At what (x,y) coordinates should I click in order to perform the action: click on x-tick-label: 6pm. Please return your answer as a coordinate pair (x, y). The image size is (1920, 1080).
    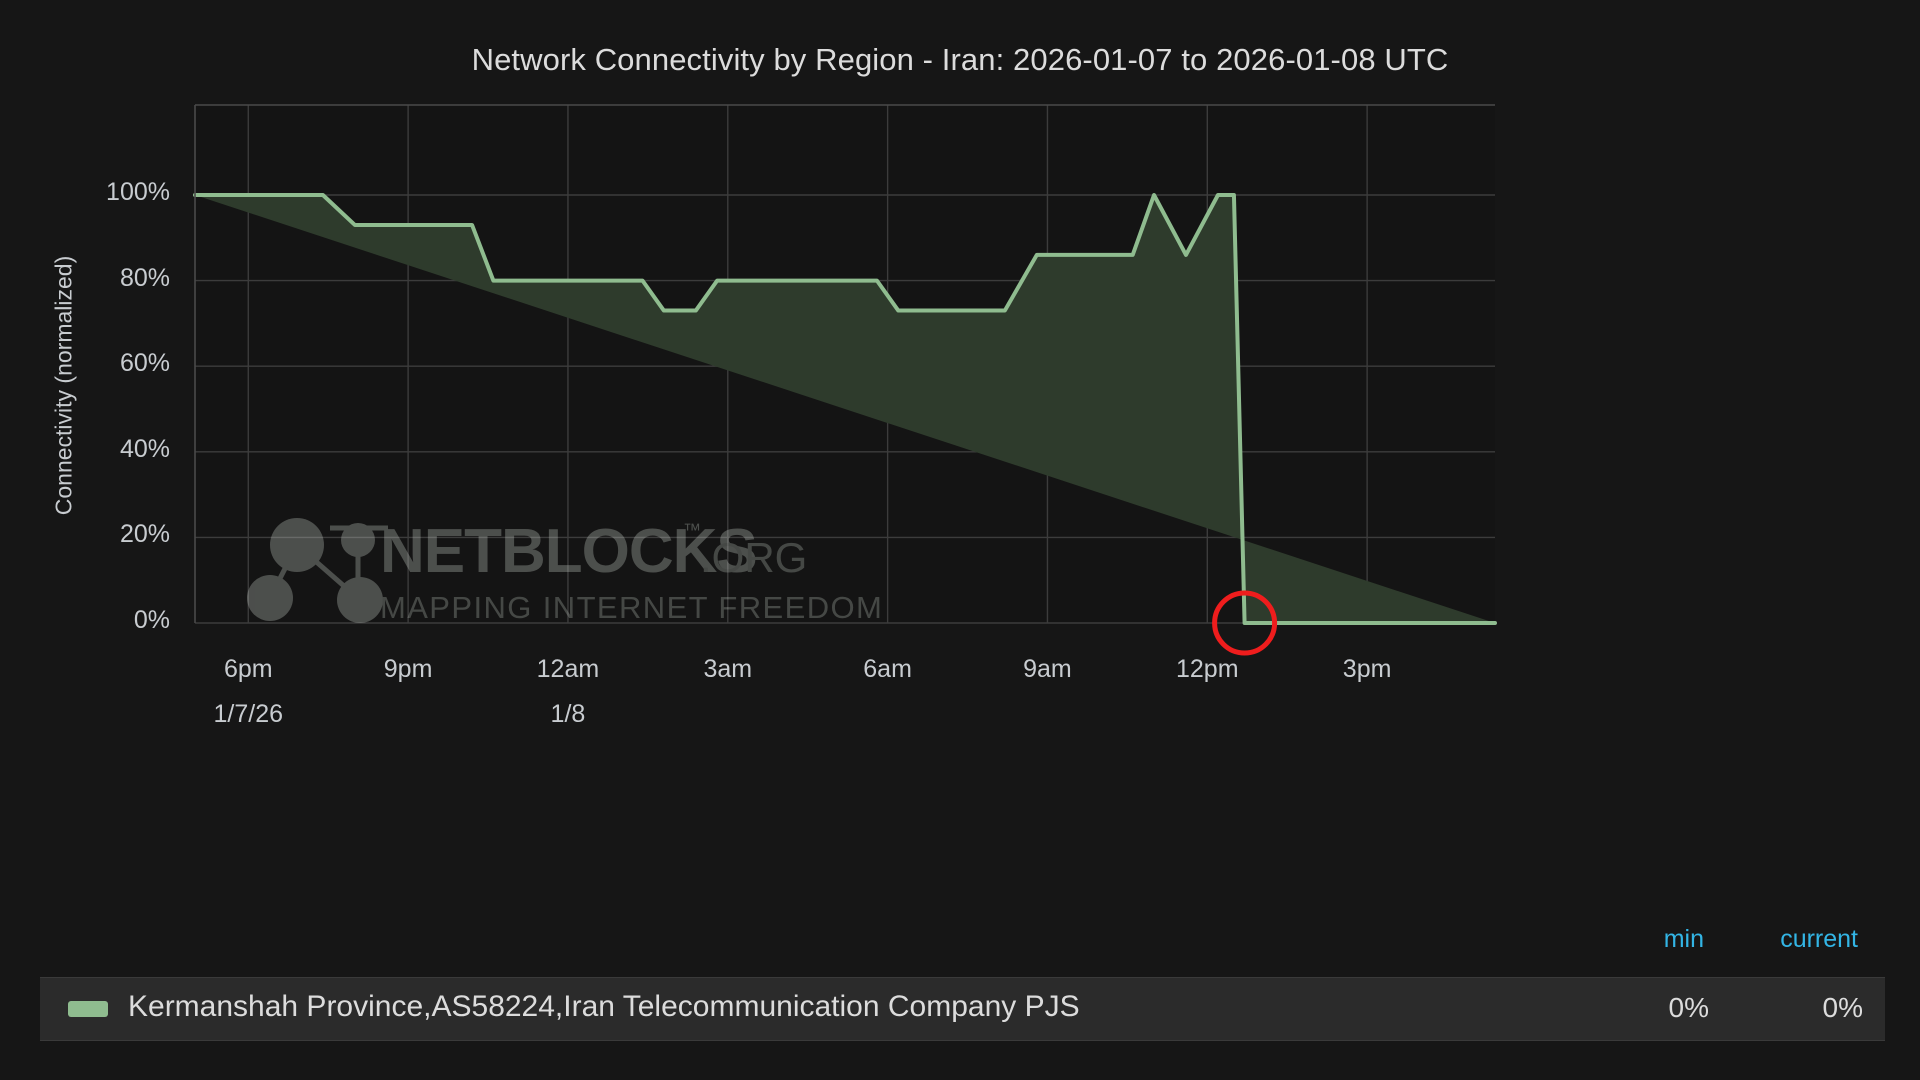
    Looking at the image, I should click on (248, 669).